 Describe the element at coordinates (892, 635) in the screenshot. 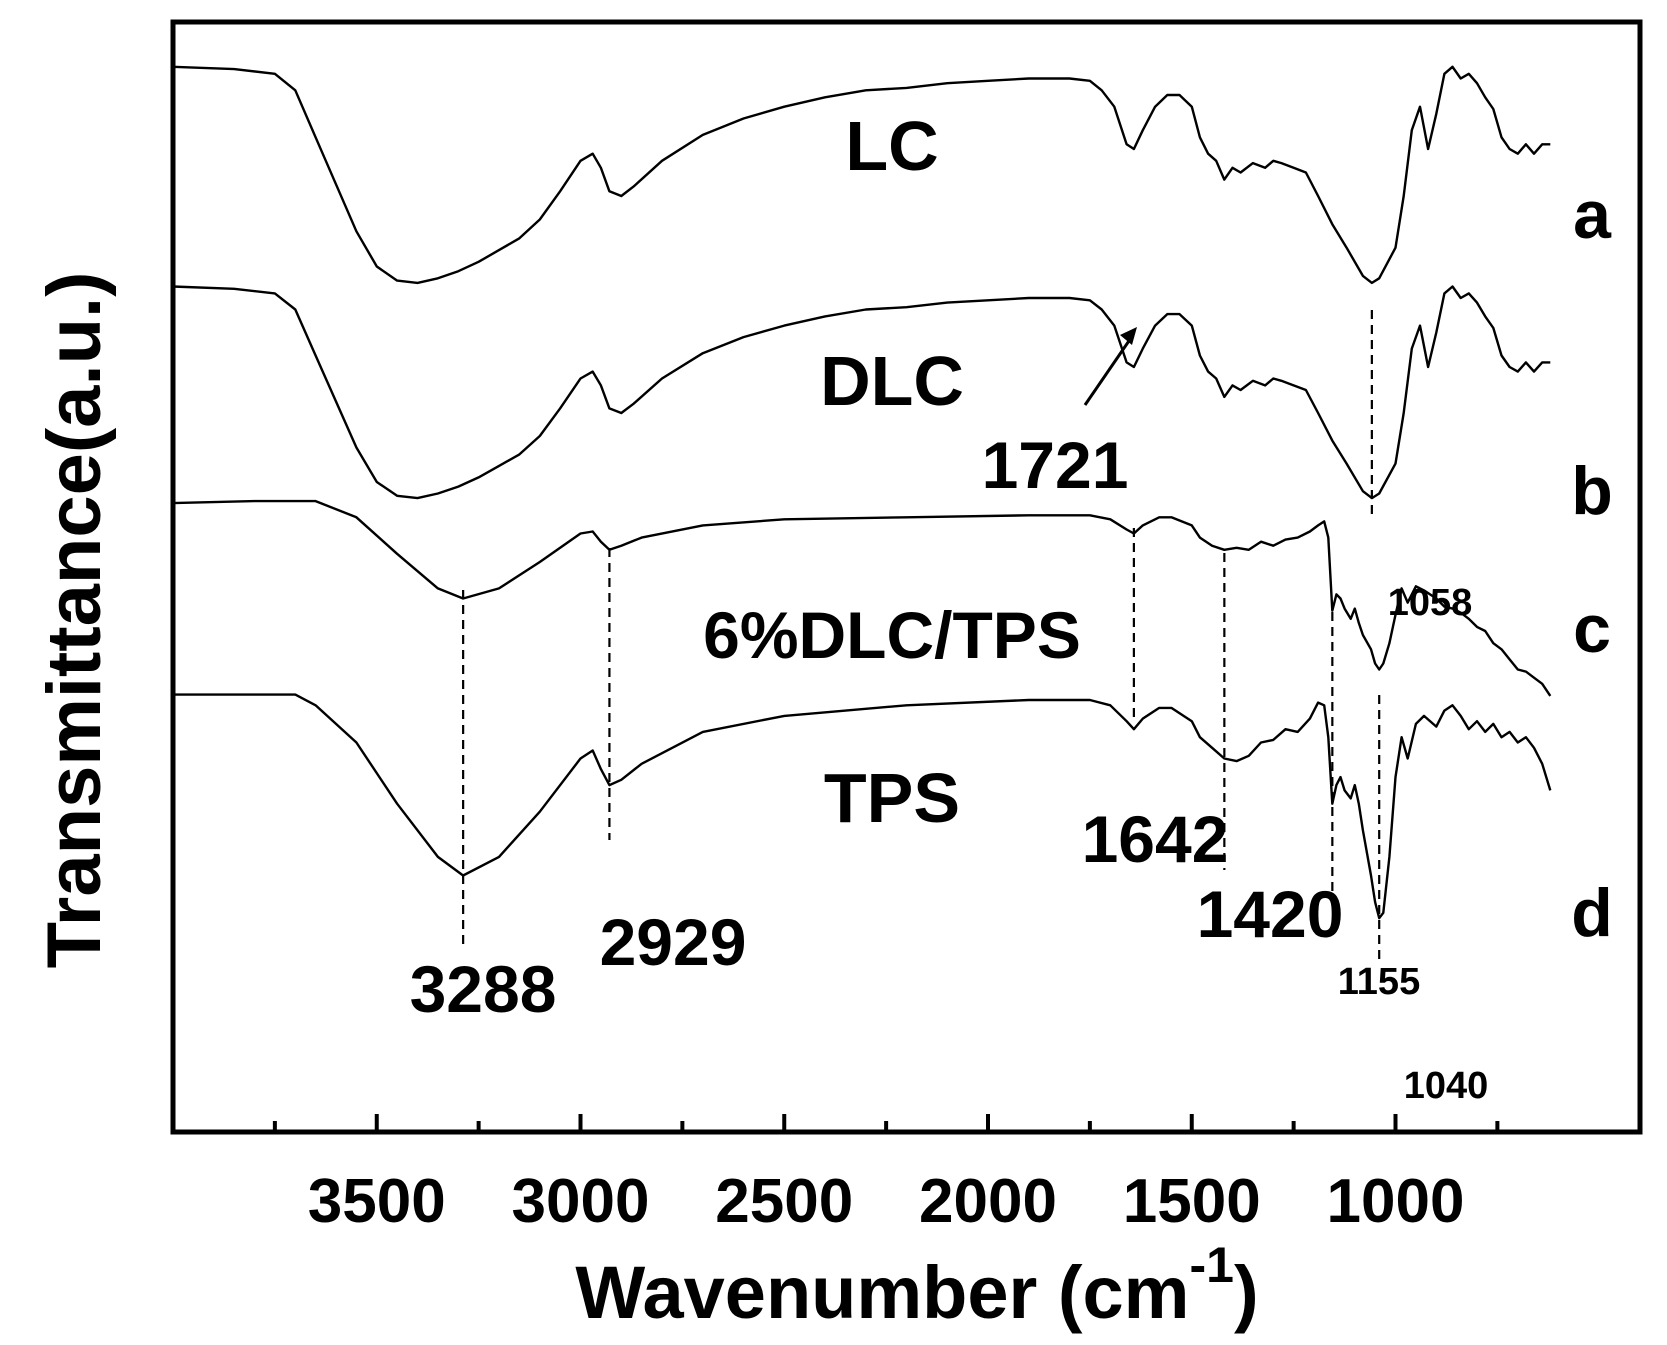

I see `series-label-6pct-dlc-tps: 6%DLC/TPS` at that location.